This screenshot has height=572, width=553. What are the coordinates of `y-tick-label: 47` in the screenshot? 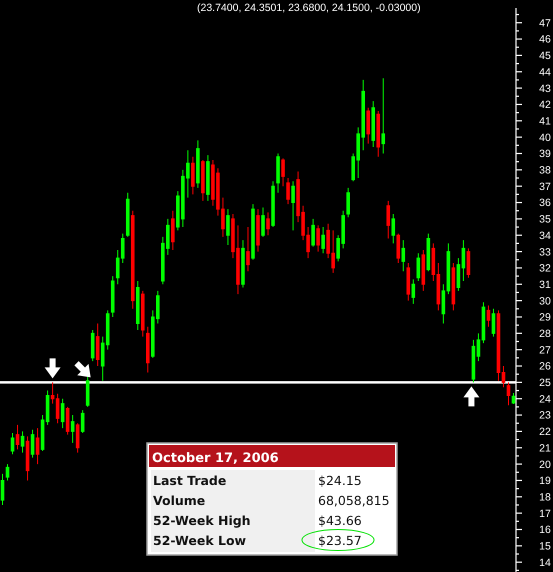 It's located at (545, 23).